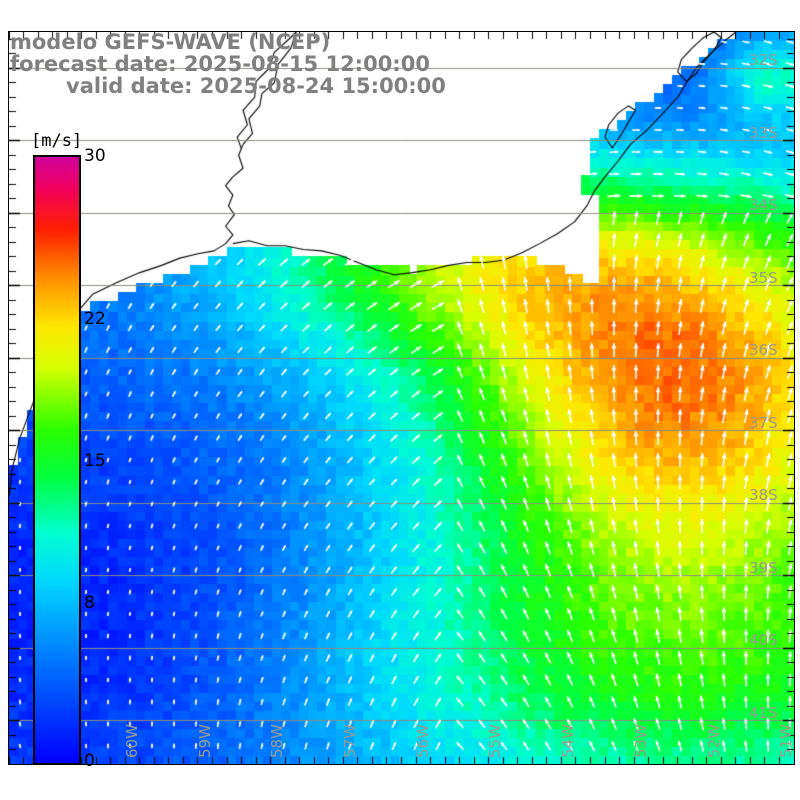 This screenshot has width=800, height=800. Describe the element at coordinates (763, 567) in the screenshot. I see `latitude-label-39S: 39S` at that location.